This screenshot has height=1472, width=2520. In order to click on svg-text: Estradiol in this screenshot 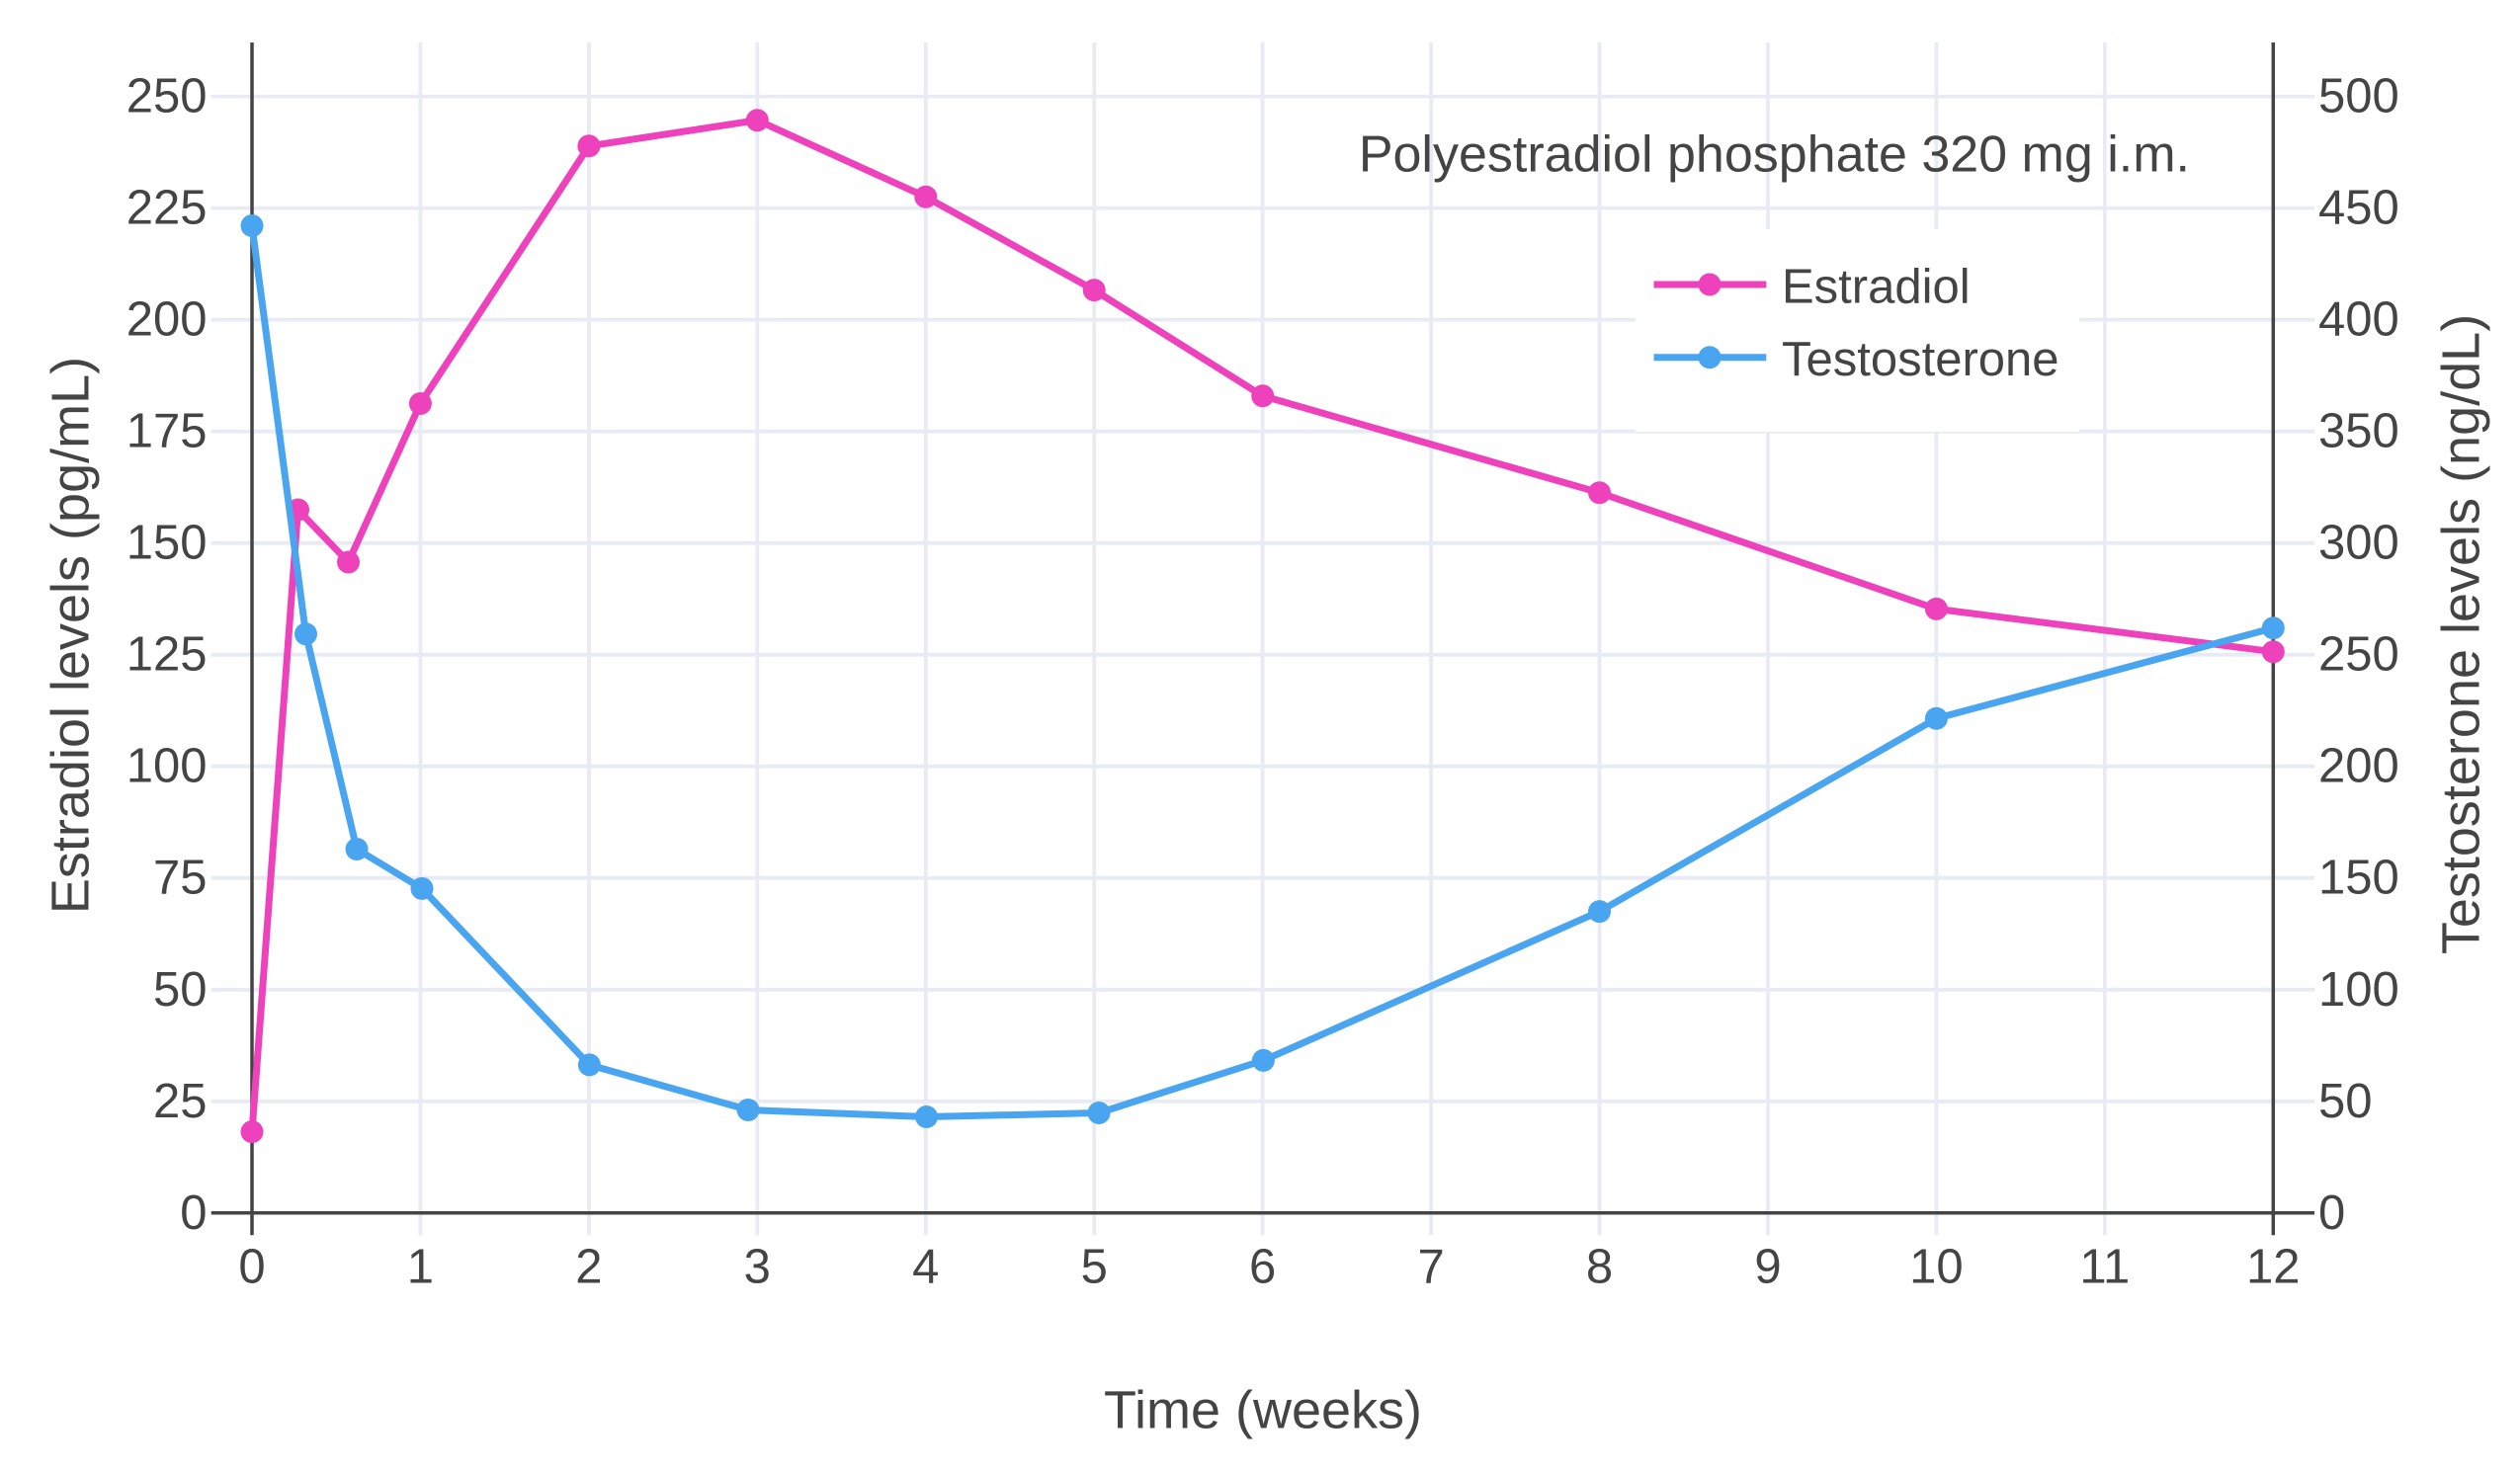, I will do `click(1876, 287)`.